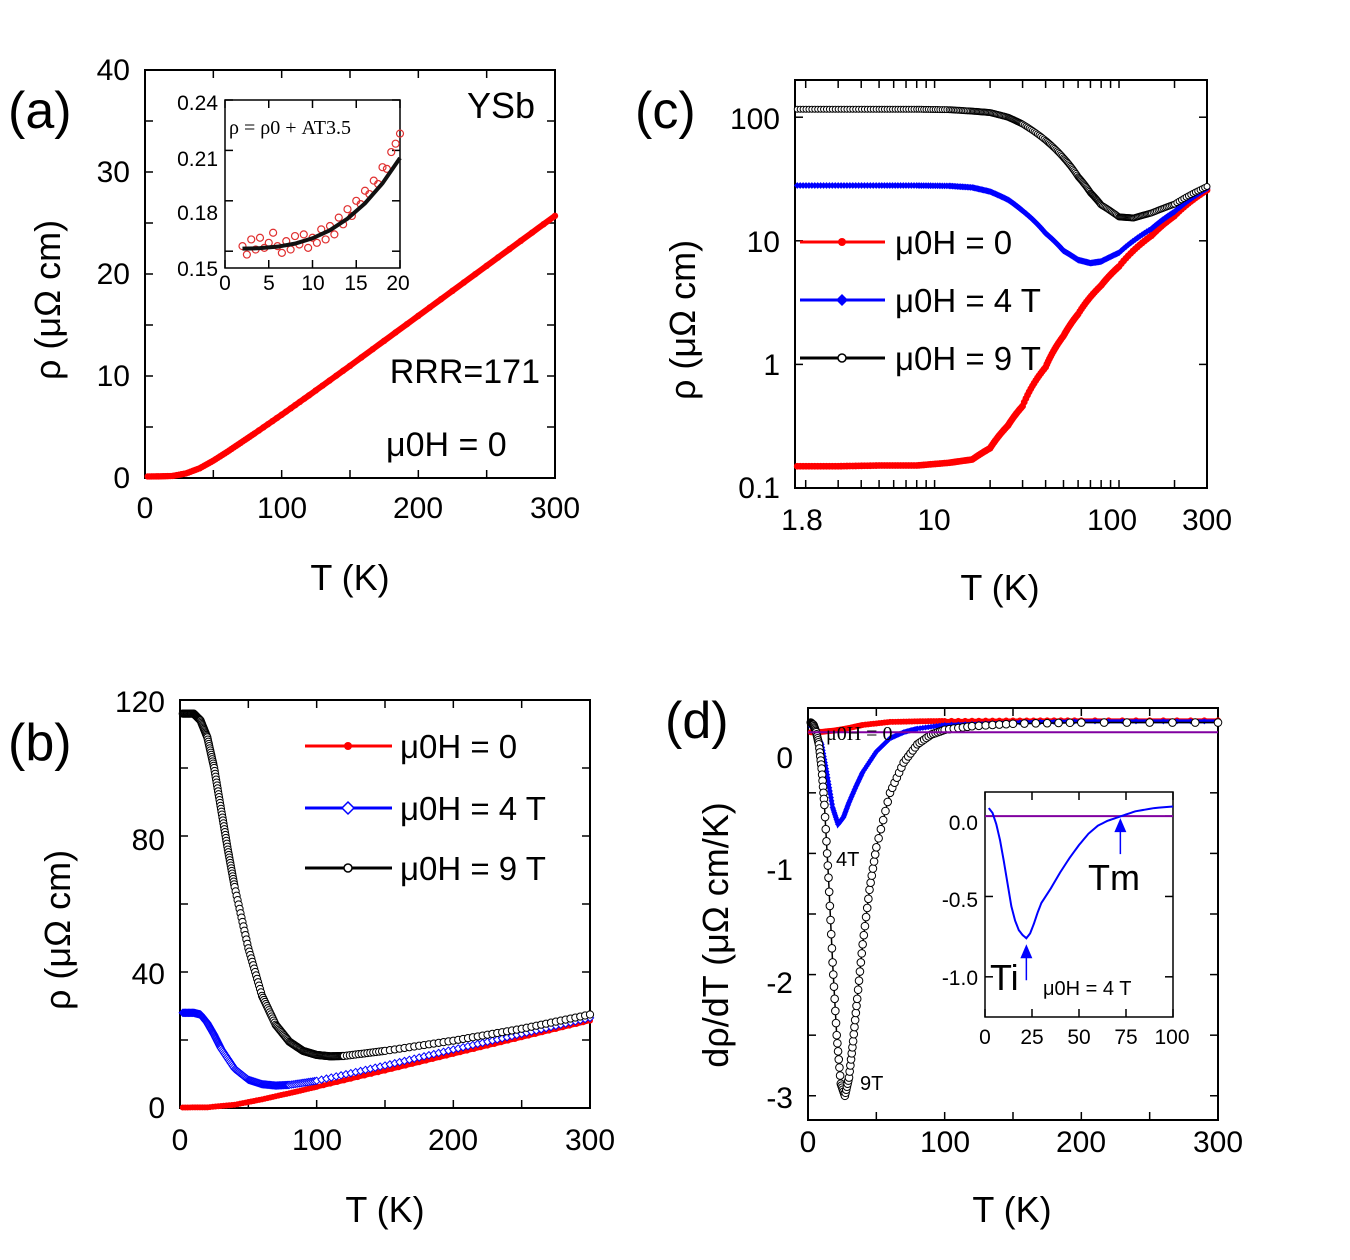  Describe the element at coordinates (197, 269) in the screenshot. I see `panel-a-inset-ytick: 0.15` at that location.